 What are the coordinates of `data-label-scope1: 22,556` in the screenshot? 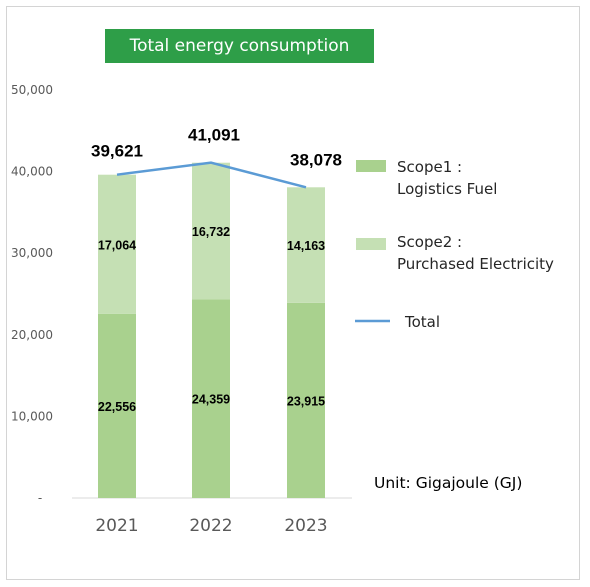 It's located at (117, 407).